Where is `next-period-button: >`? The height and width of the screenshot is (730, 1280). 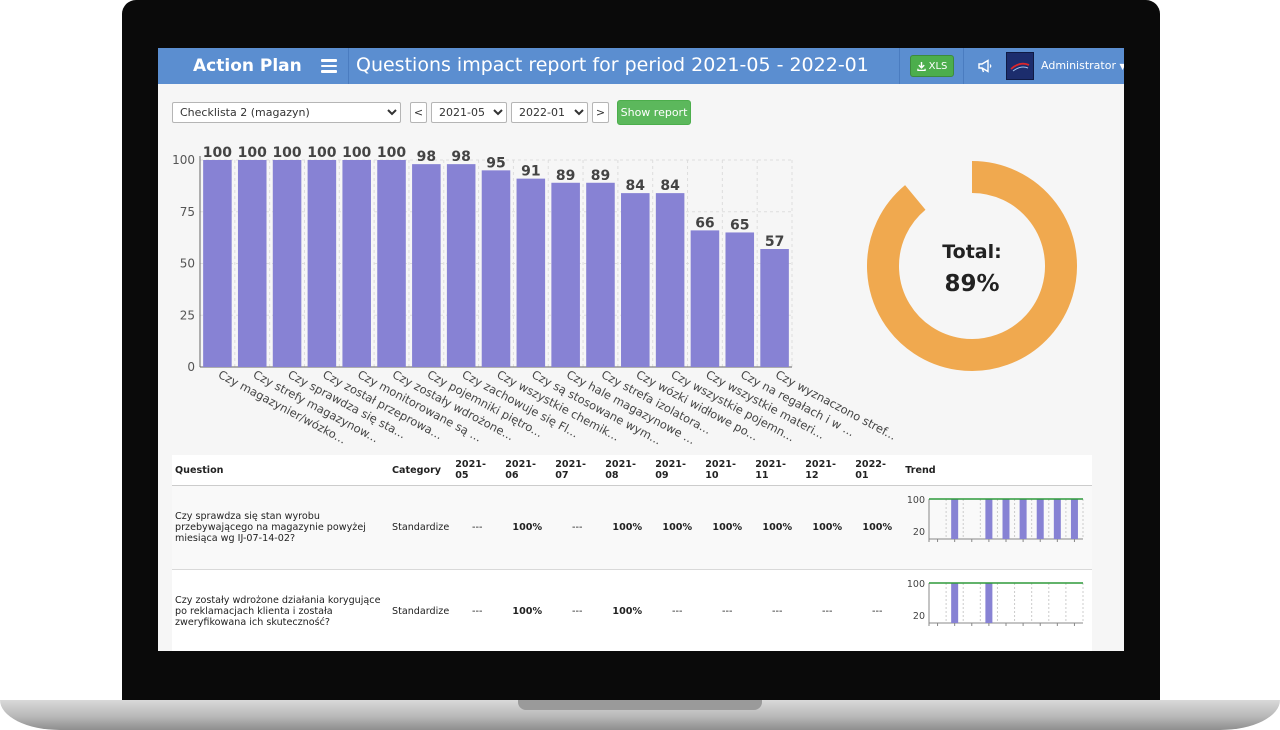
next-period-button: > is located at coordinates (600, 112).